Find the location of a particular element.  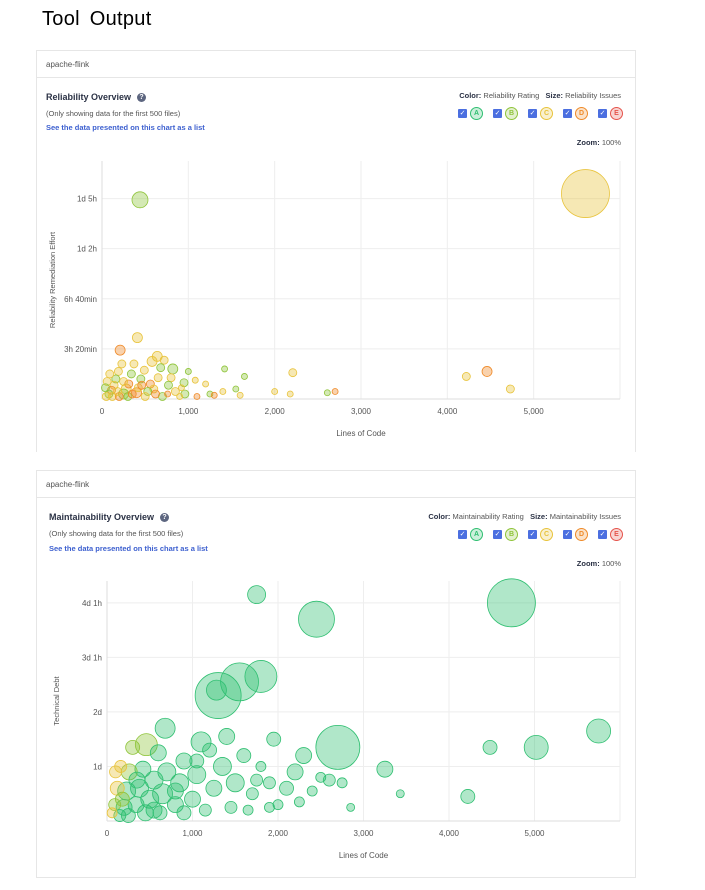

help-icon: ? is located at coordinates (165, 517).